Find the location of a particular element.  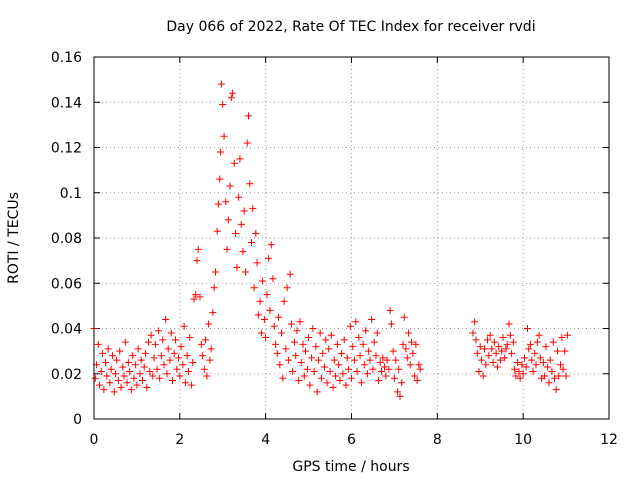

y-tick-label: 0.06 is located at coordinates (66, 284).